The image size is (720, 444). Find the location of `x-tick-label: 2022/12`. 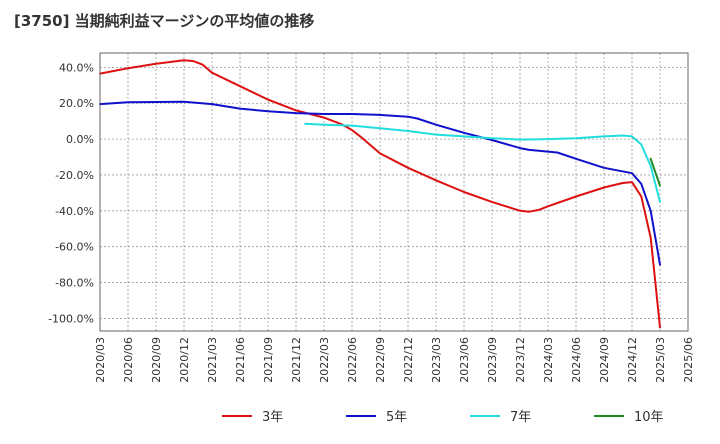

x-tick-label: 2022/12 is located at coordinates (408, 360).